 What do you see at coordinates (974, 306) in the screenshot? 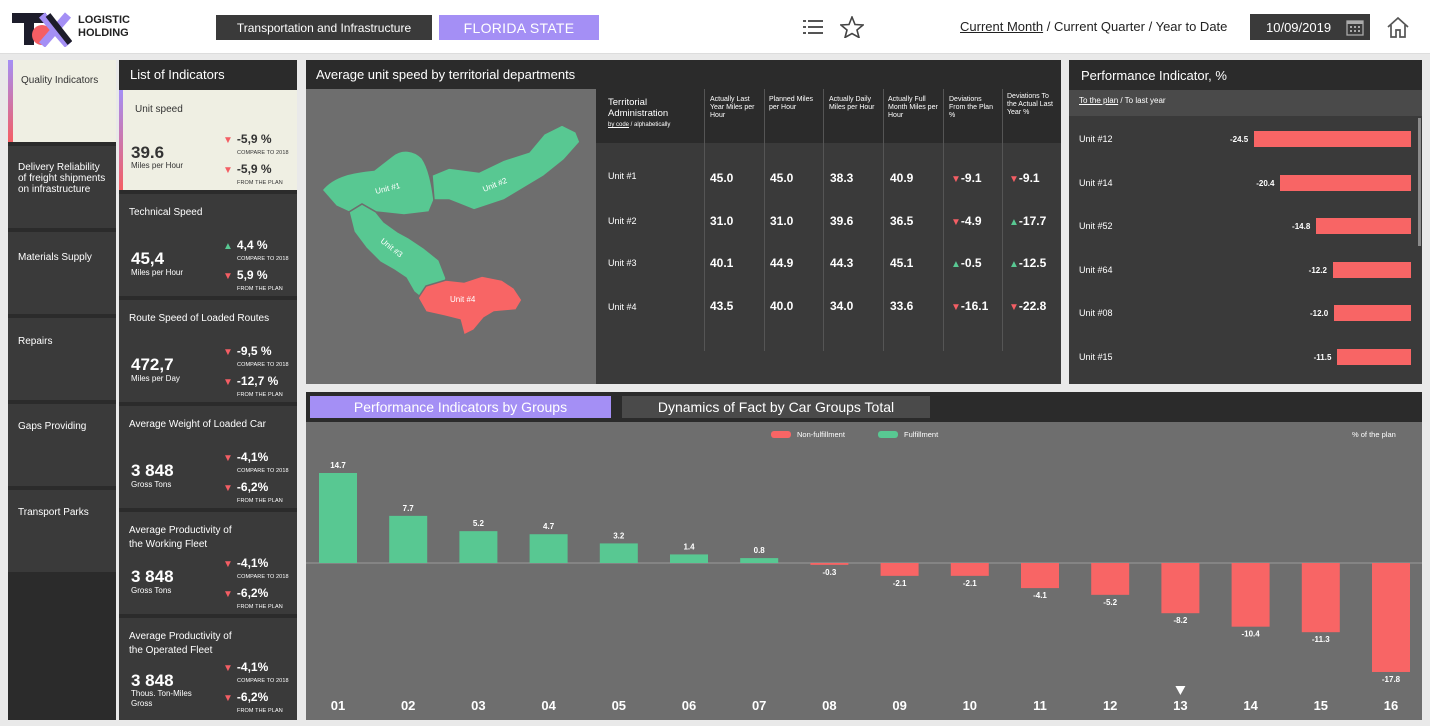
I see `deviation-value: -16.1` at bounding box center [974, 306].